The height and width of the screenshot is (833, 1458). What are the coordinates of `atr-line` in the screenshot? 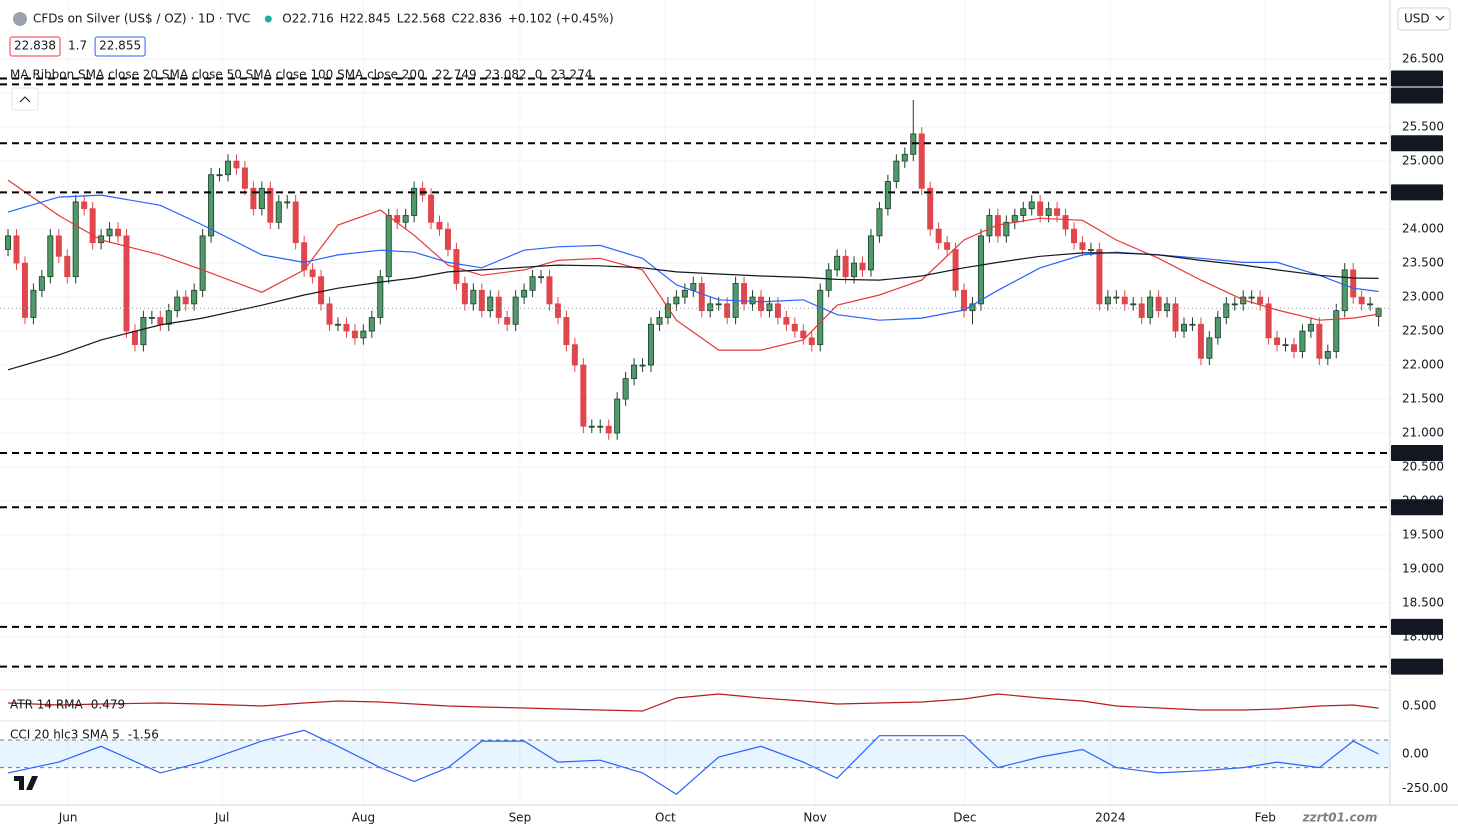 It's located at (693, 702).